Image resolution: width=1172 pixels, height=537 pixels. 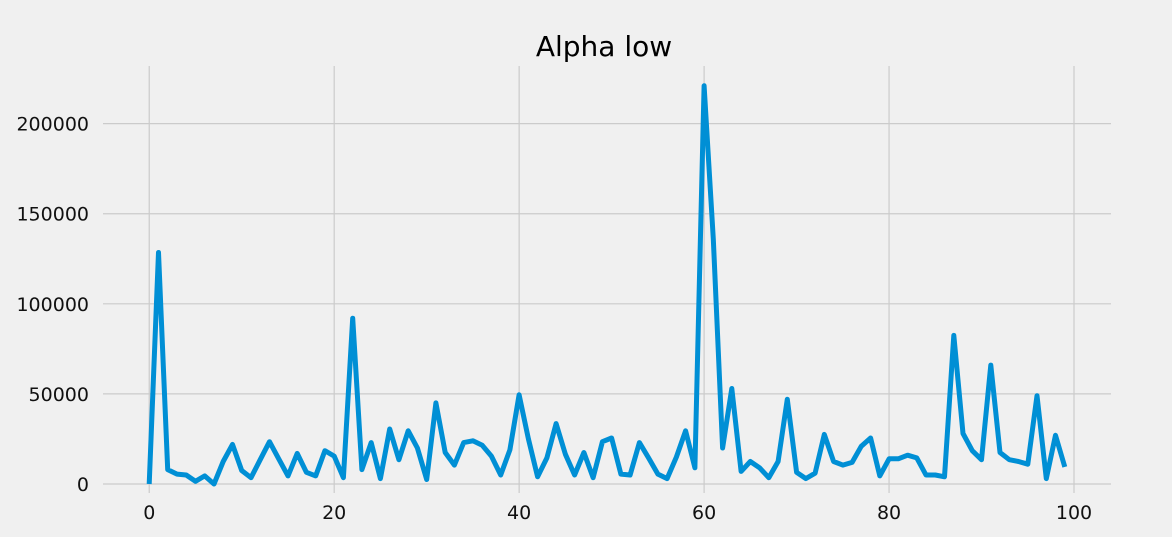 I want to click on x-tick-label: 60, so click(x=704, y=513).